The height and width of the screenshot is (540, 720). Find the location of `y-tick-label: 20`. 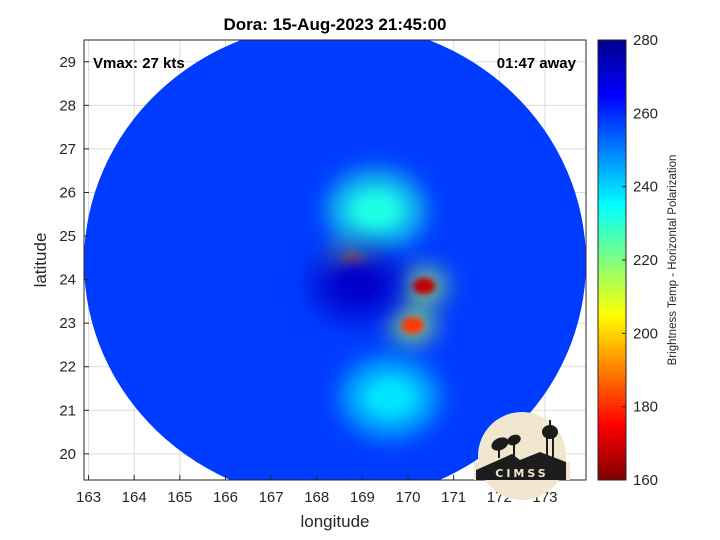

y-tick-label: 20 is located at coordinates (67, 454).